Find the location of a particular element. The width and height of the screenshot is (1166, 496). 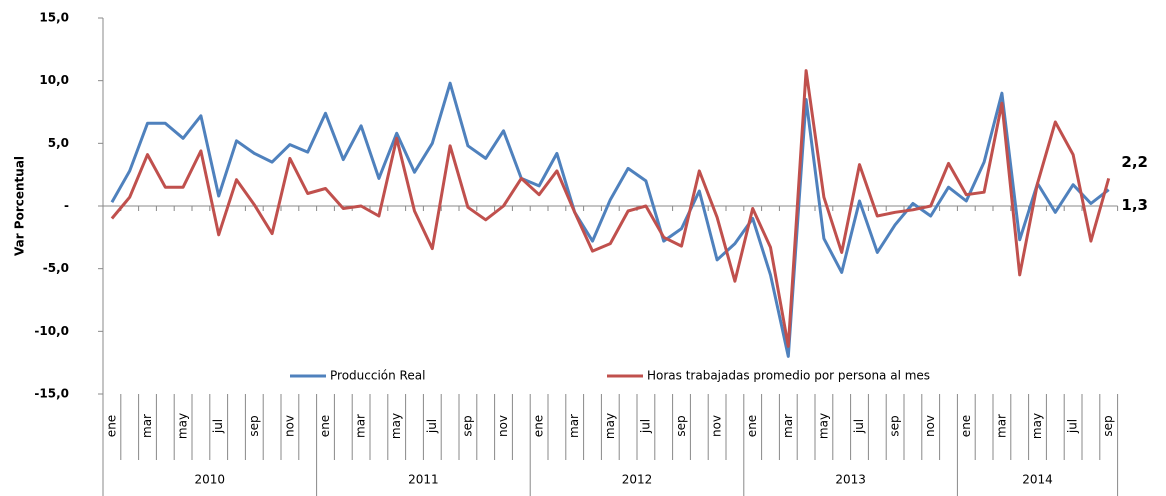

y-tick-label: 5,0 is located at coordinates (58, 143).